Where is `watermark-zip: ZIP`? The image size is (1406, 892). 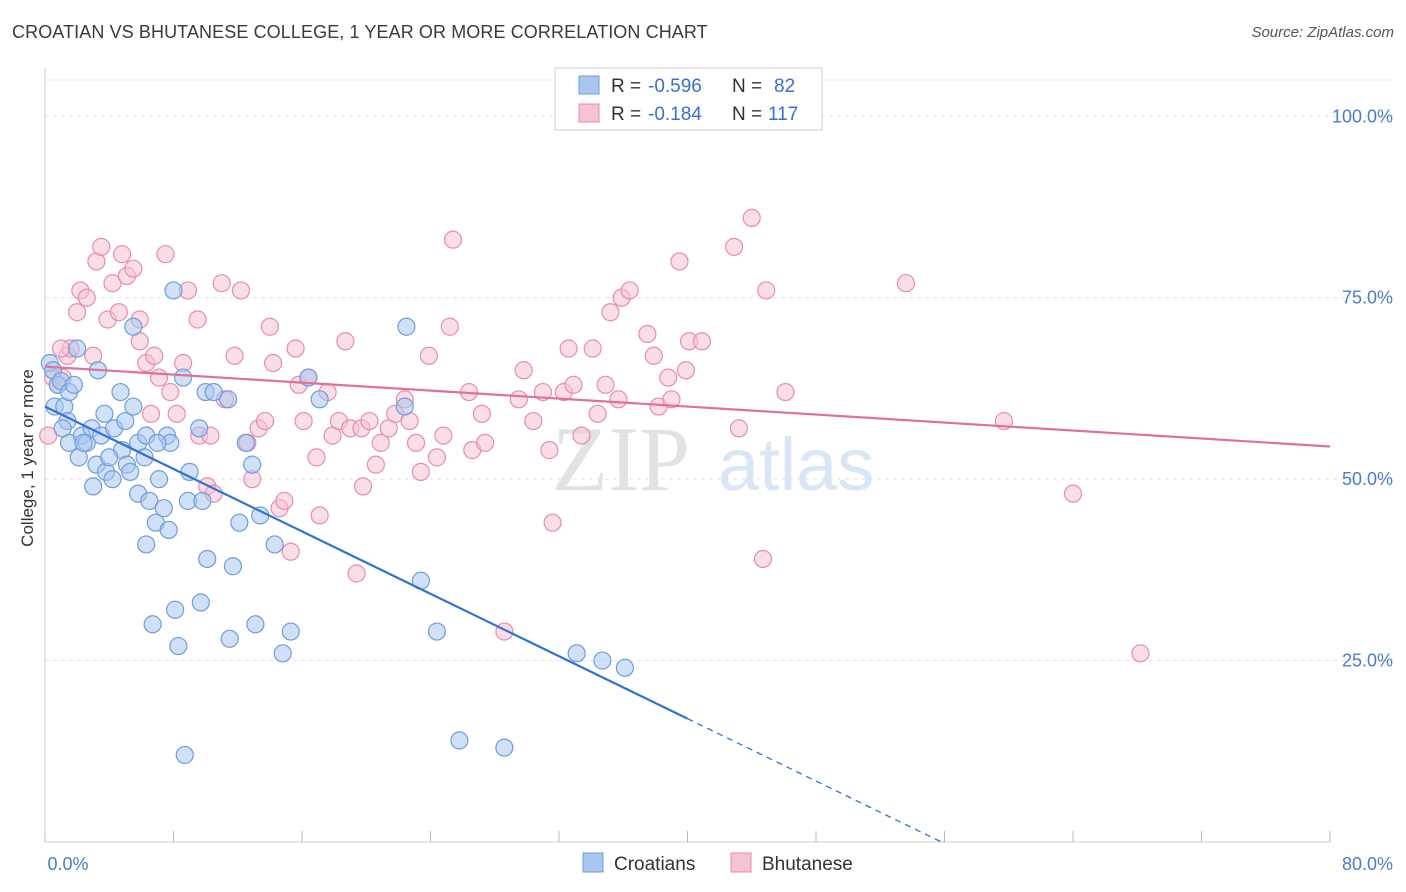 watermark-zip: ZIP is located at coordinates (621, 459).